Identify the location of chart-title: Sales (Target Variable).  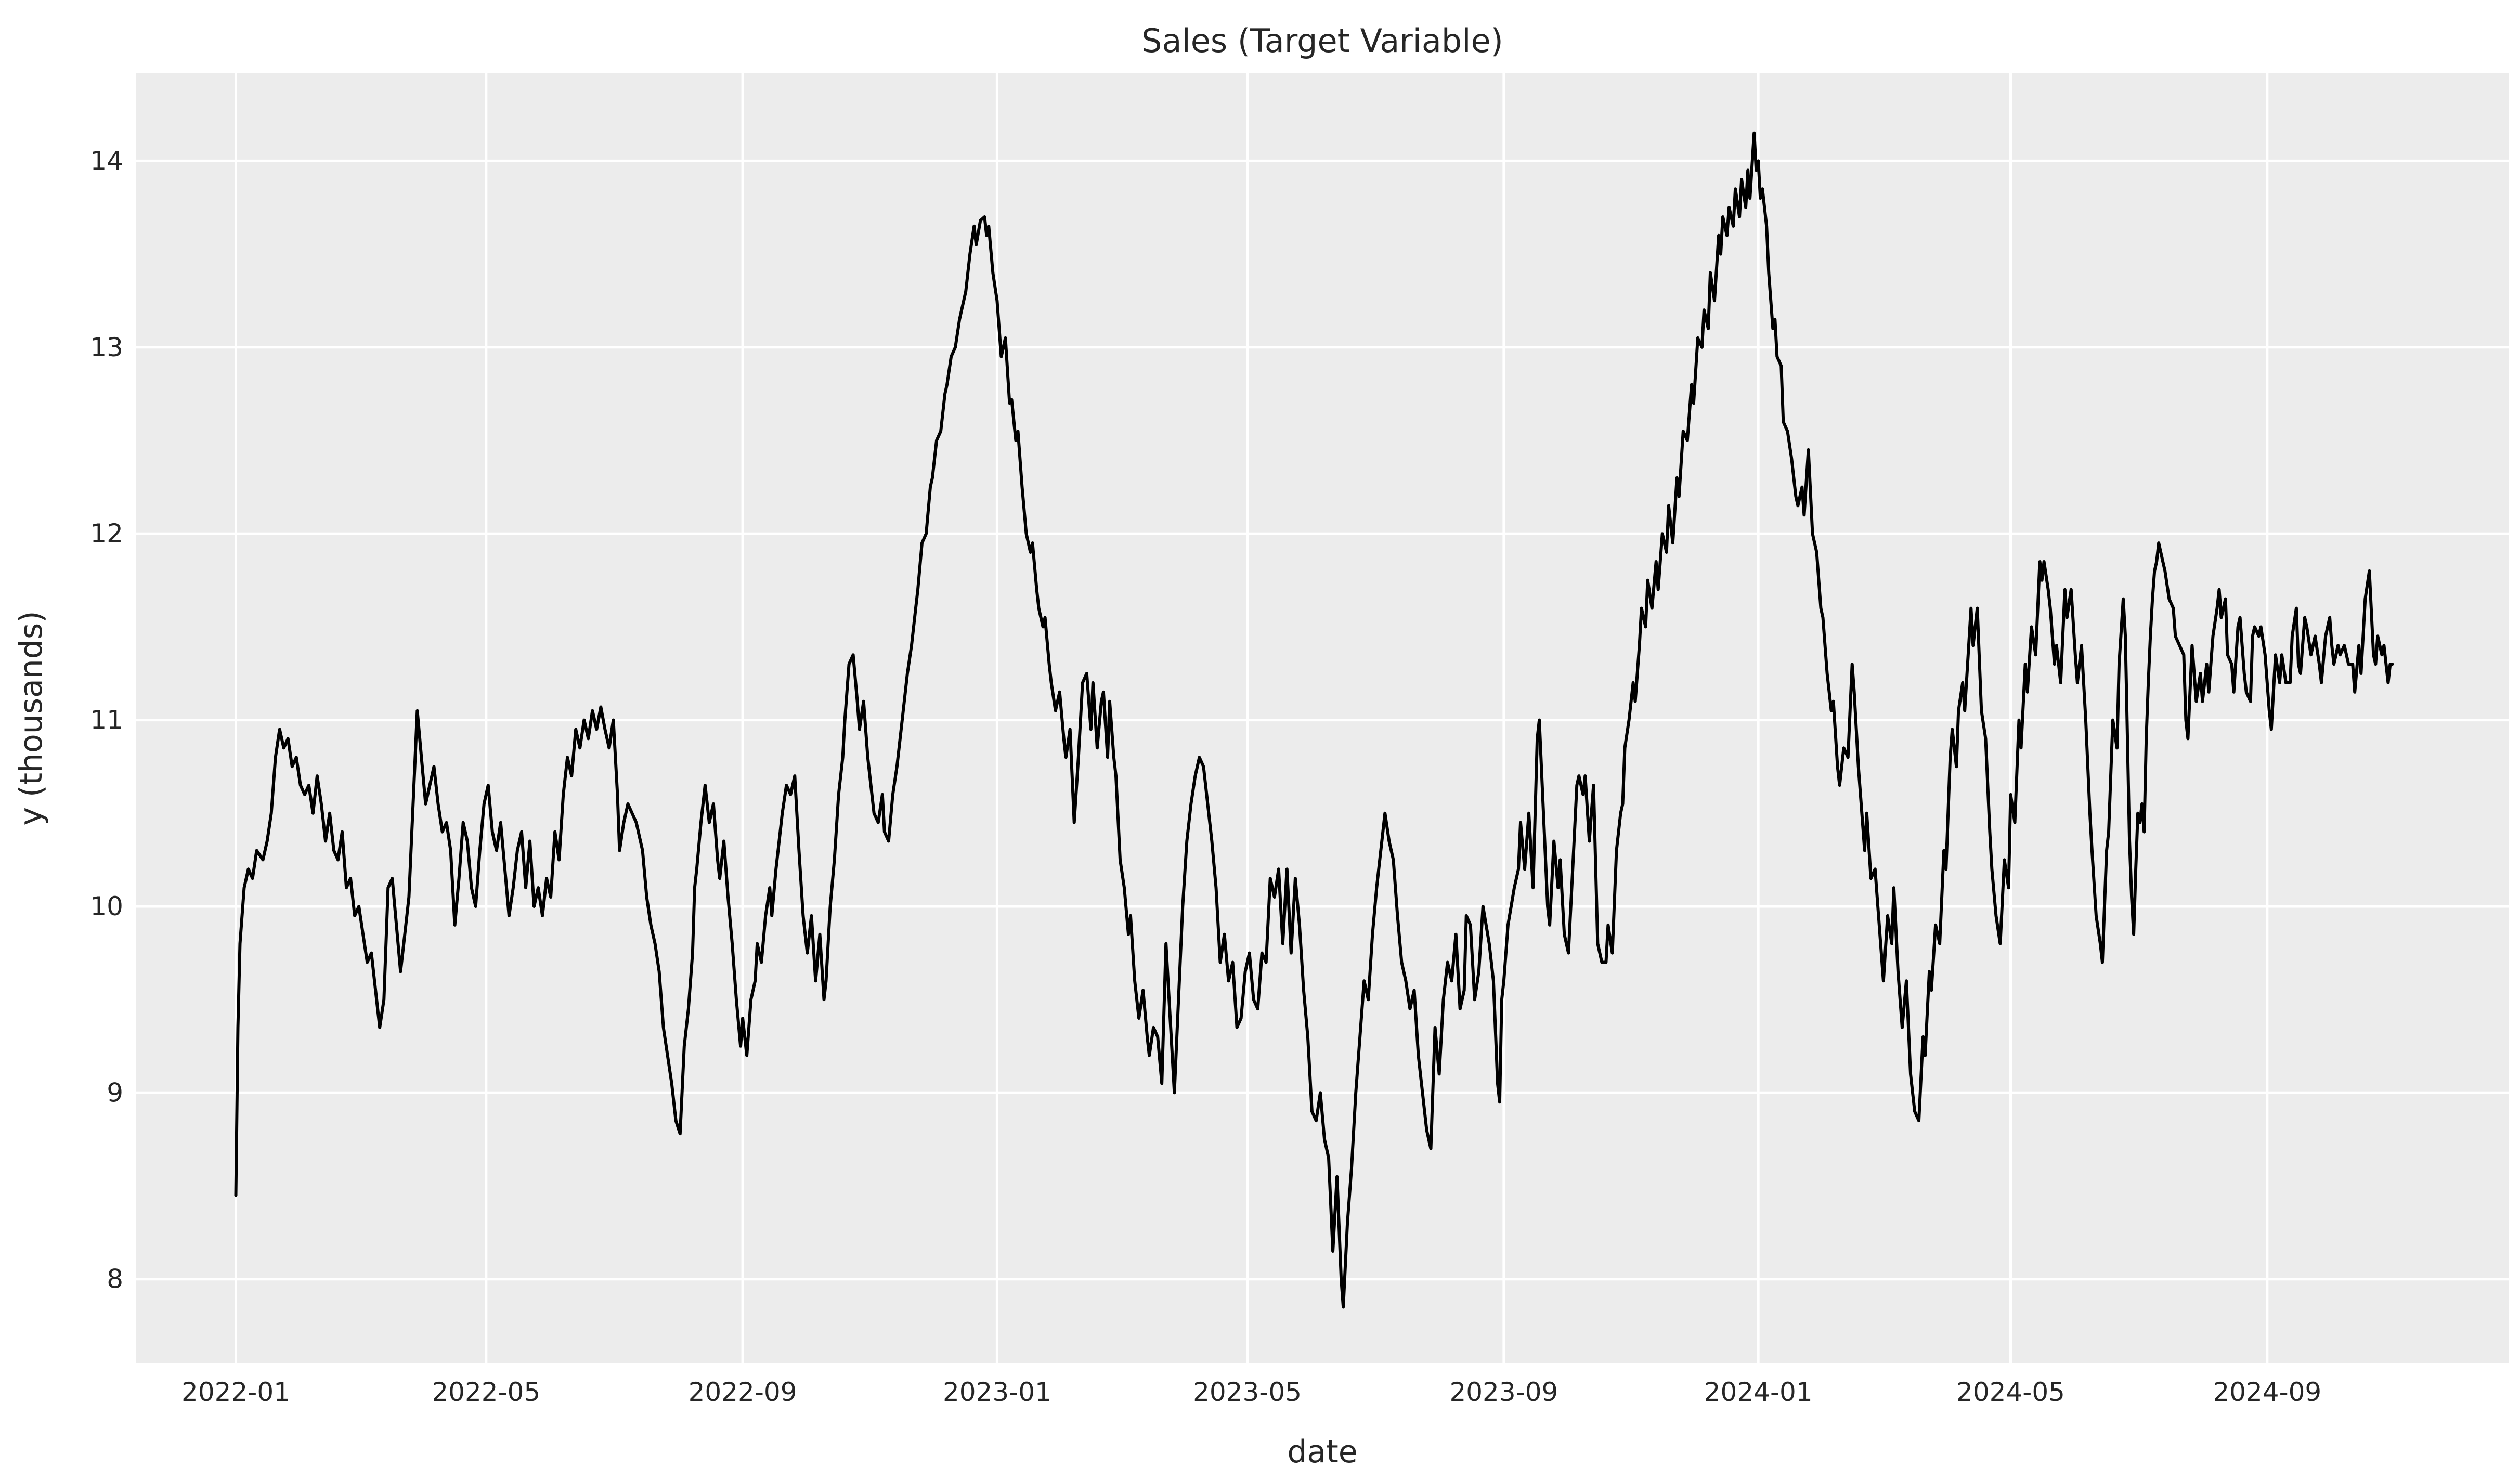
(1322, 41).